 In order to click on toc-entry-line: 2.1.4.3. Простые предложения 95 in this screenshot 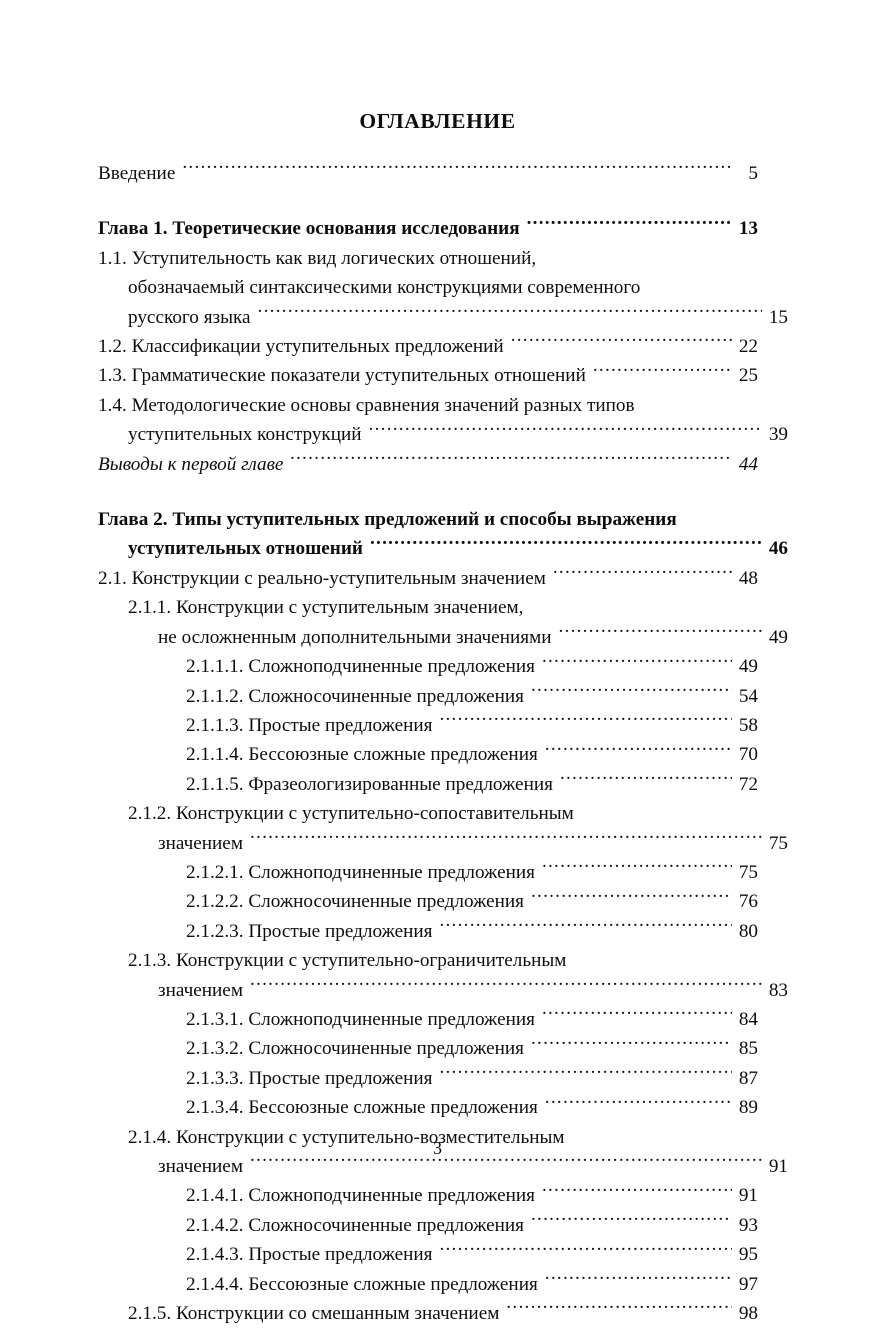, I will do `click(472, 1254)`.